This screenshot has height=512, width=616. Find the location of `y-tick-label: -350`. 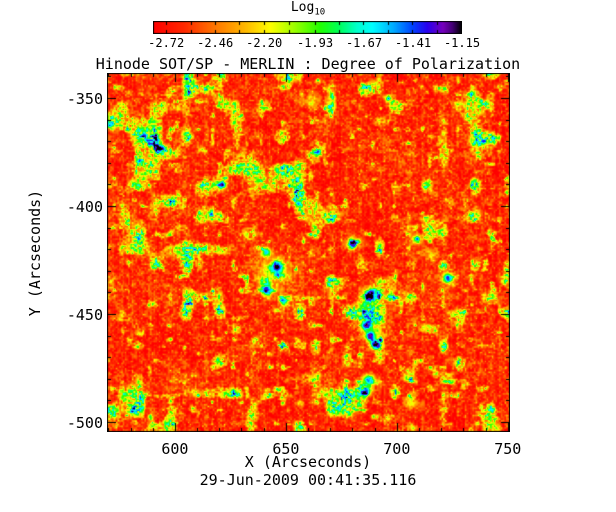

y-tick-label: -350 is located at coordinates (84, 99).